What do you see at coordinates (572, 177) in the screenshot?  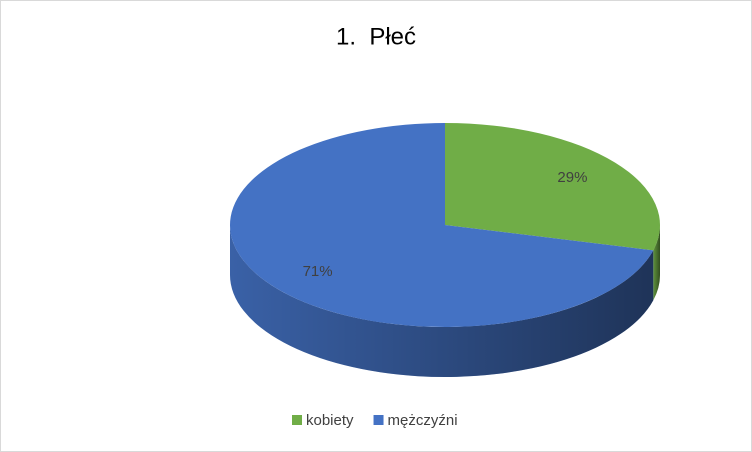 I see `data-label: 29%` at bounding box center [572, 177].